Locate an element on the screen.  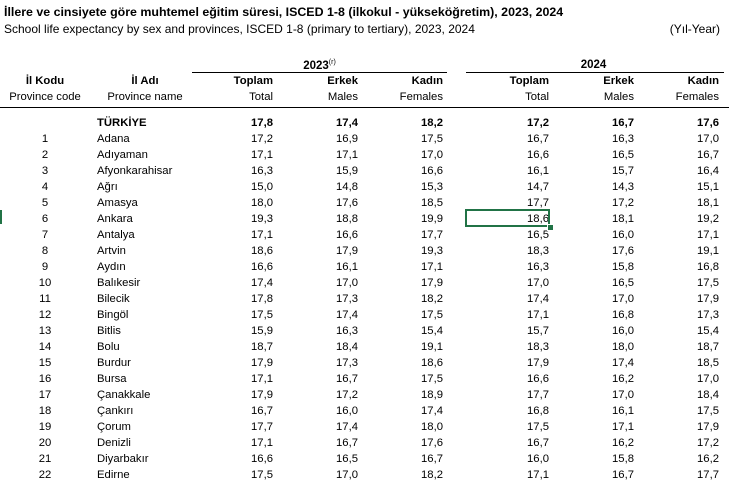
province-name-cell: Adana is located at coordinates (113, 139).